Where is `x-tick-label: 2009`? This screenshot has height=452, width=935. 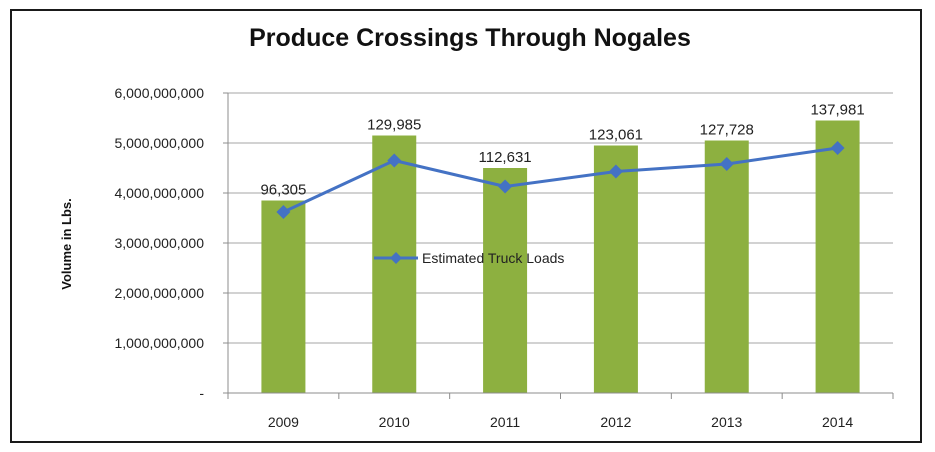
x-tick-label: 2009 is located at coordinates (283, 422).